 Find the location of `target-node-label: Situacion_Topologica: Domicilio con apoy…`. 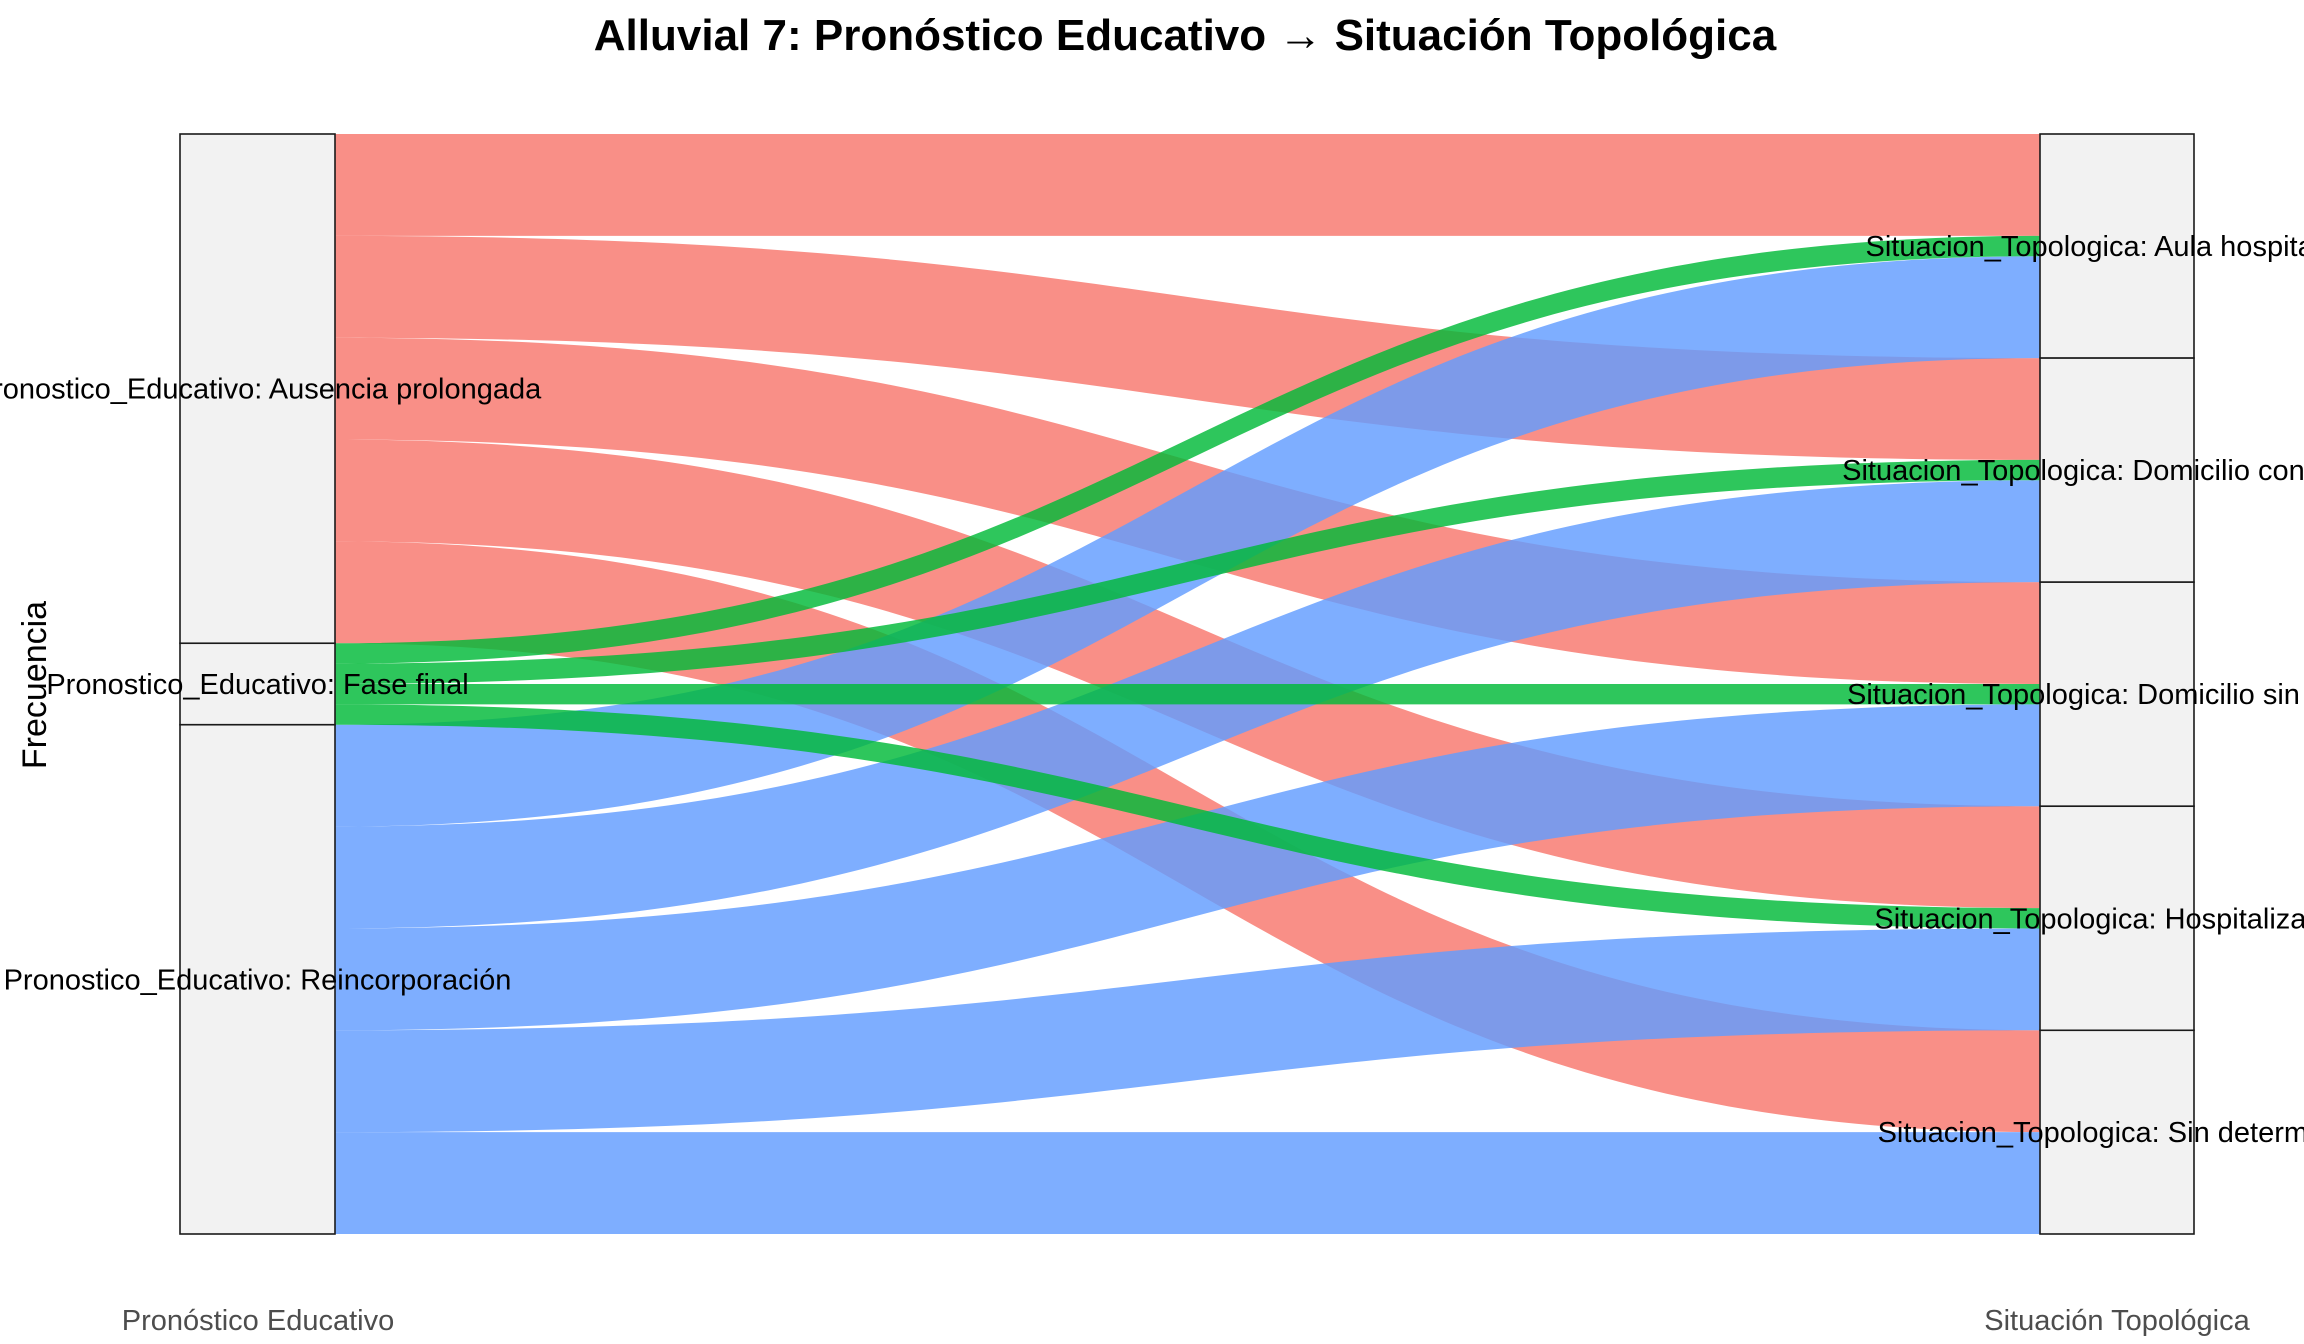

target-node-label: Situacion_Topologica: Domicilio con apoy… is located at coordinates (2073, 471).